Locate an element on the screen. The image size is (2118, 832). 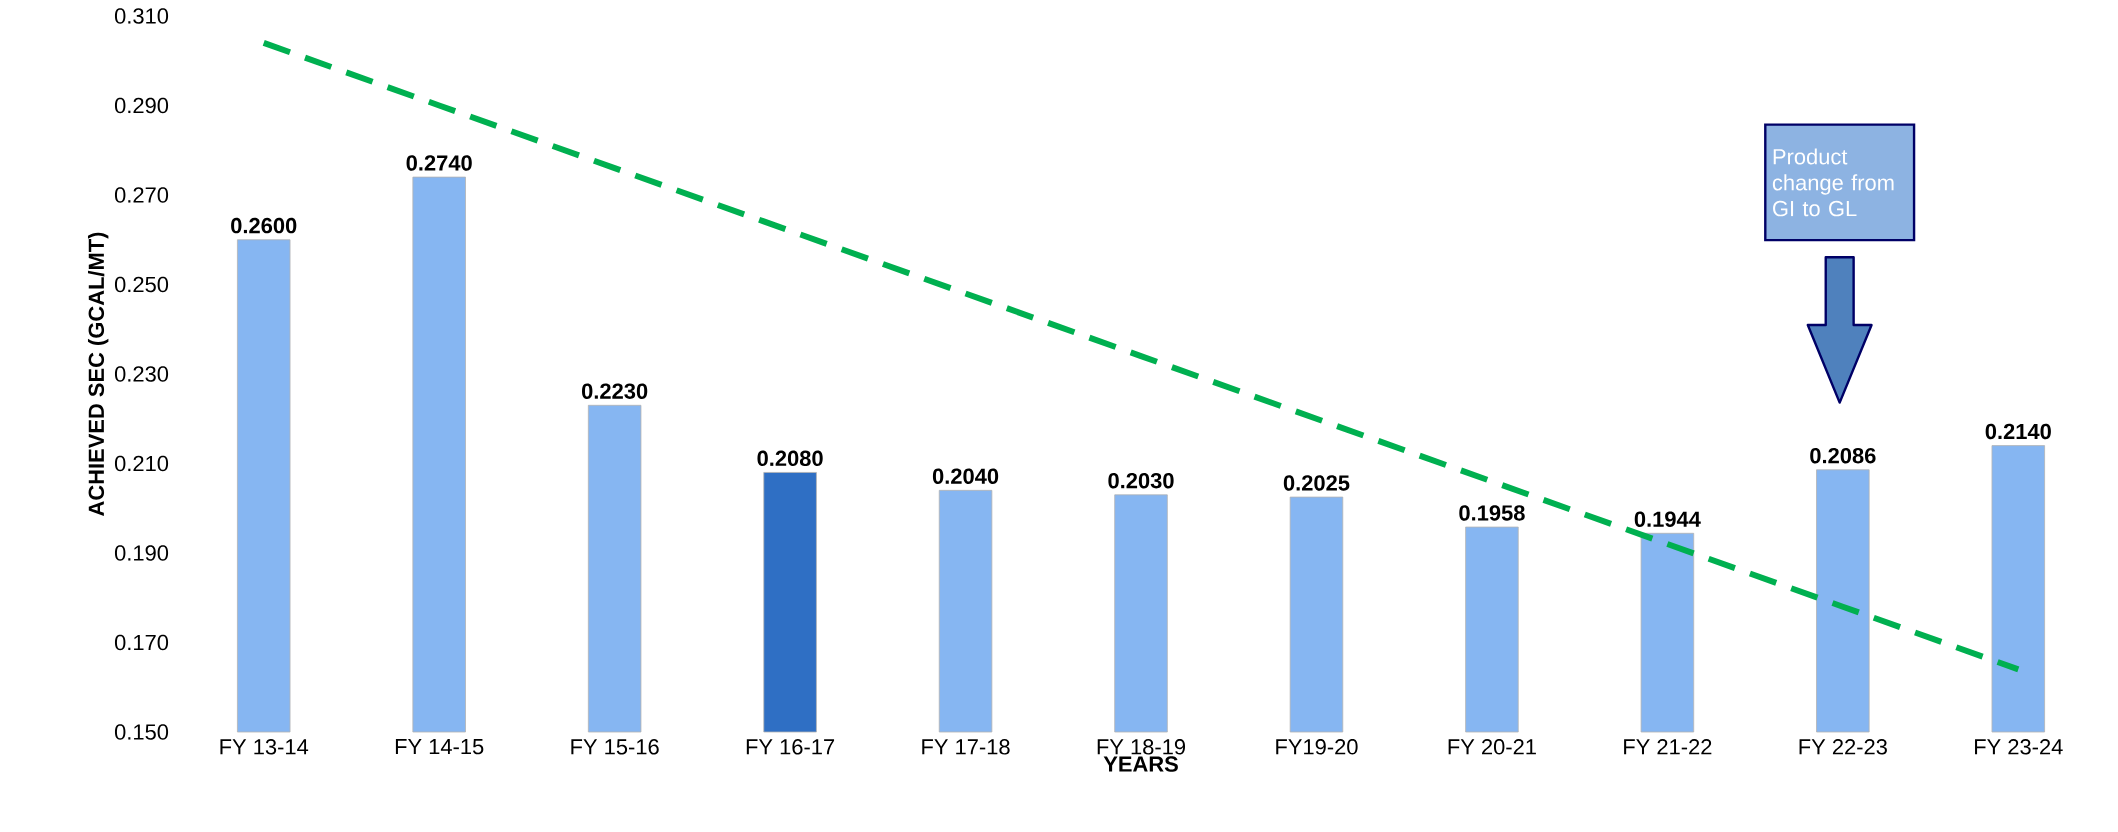
data-label: 0.2230 is located at coordinates (615, 391).